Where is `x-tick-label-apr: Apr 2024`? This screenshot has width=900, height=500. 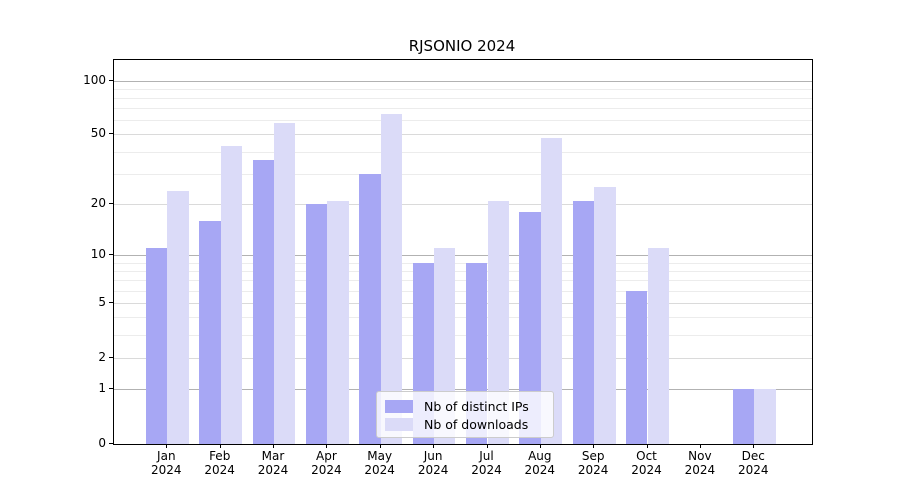
x-tick-label-apr: Apr 2024 is located at coordinates (326, 463).